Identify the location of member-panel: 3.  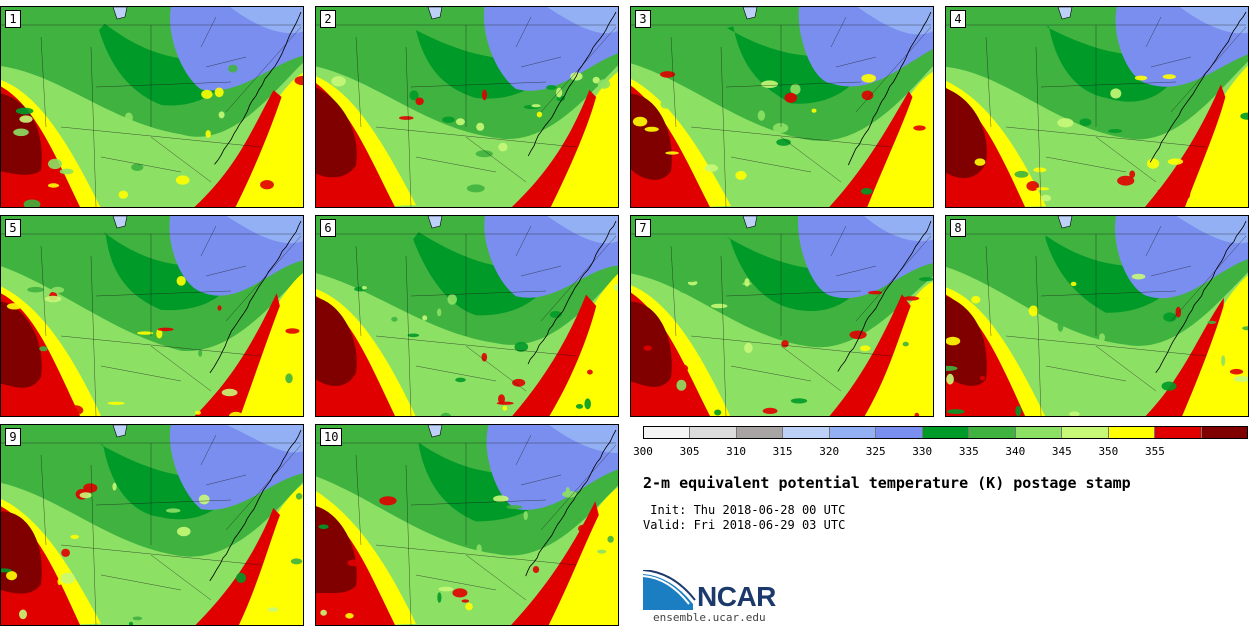
(782, 107).